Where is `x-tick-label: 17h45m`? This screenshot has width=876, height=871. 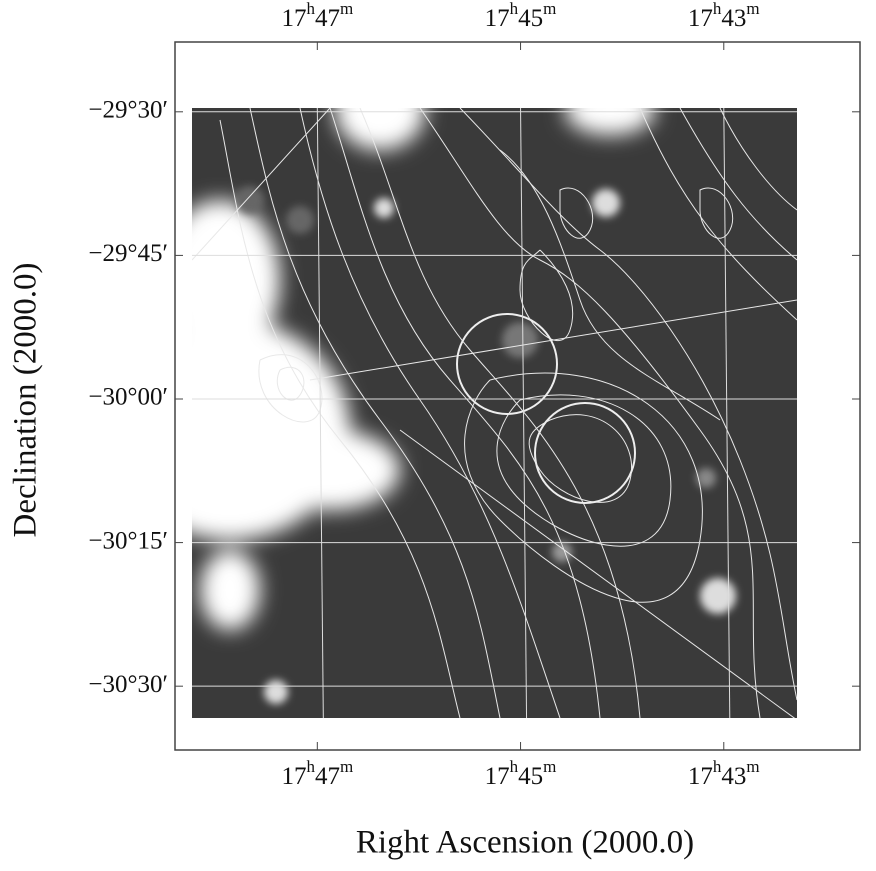 x-tick-label: 17h45m is located at coordinates (521, 773).